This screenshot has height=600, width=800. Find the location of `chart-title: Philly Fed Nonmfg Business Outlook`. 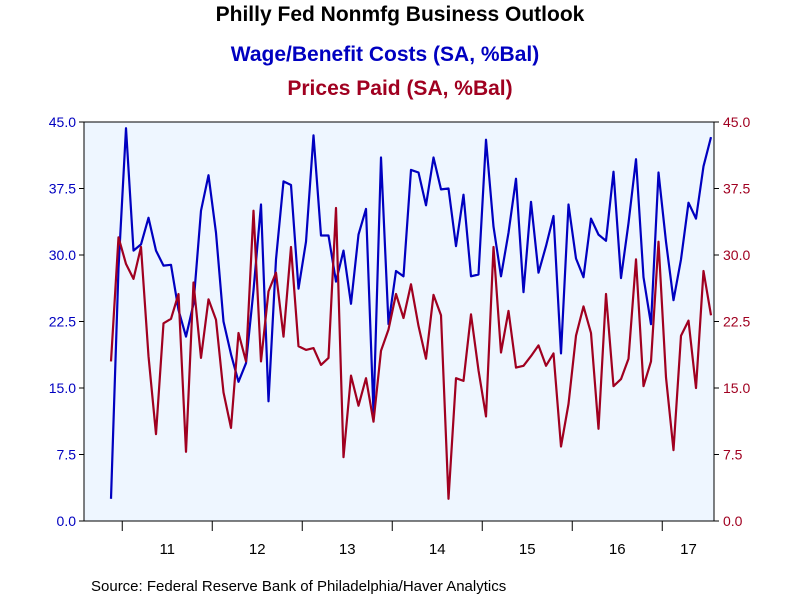

chart-title: Philly Fed Nonmfg Business Outlook is located at coordinates (400, 14).